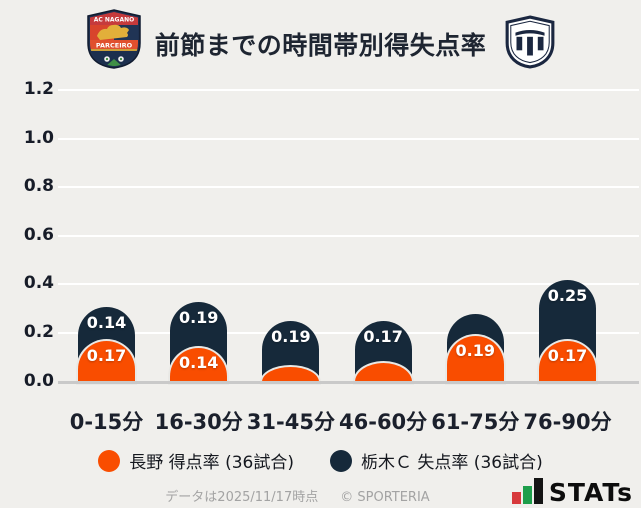  Describe the element at coordinates (348, 382) in the screenshot. I see `baseline` at that location.